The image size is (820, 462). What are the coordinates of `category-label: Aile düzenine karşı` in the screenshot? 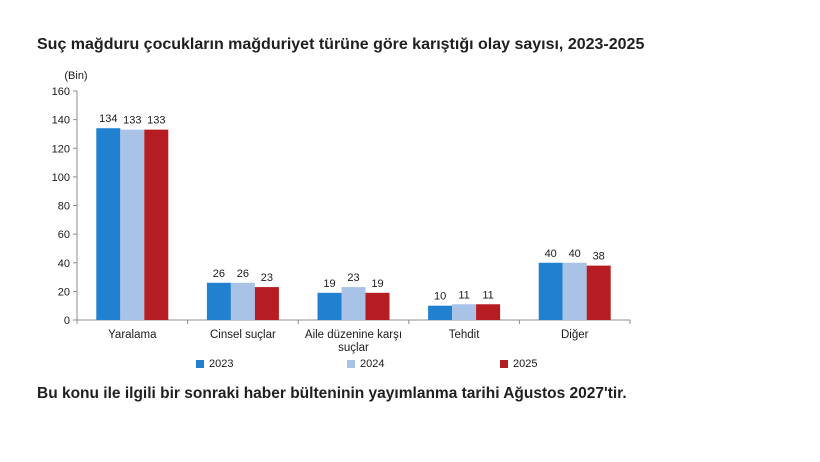 It's located at (353, 335).